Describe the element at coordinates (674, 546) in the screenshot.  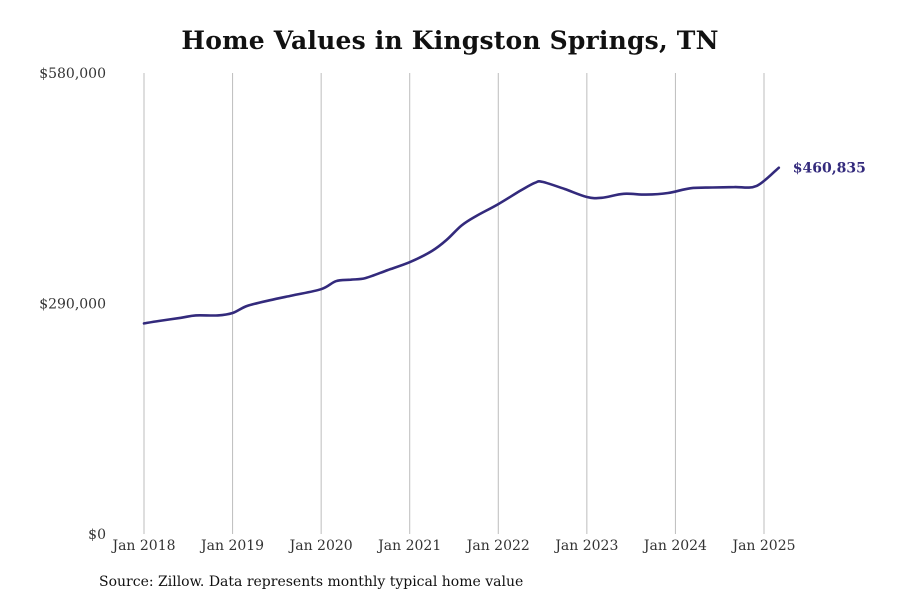
I see `x-tick-label: Jan 2024` at that location.